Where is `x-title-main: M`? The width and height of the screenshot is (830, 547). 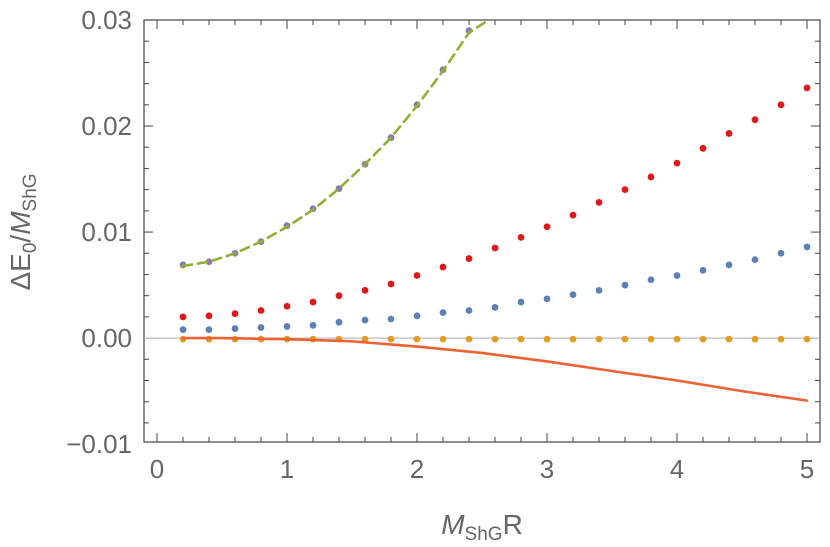 x-title-main: M is located at coordinates (453, 524).